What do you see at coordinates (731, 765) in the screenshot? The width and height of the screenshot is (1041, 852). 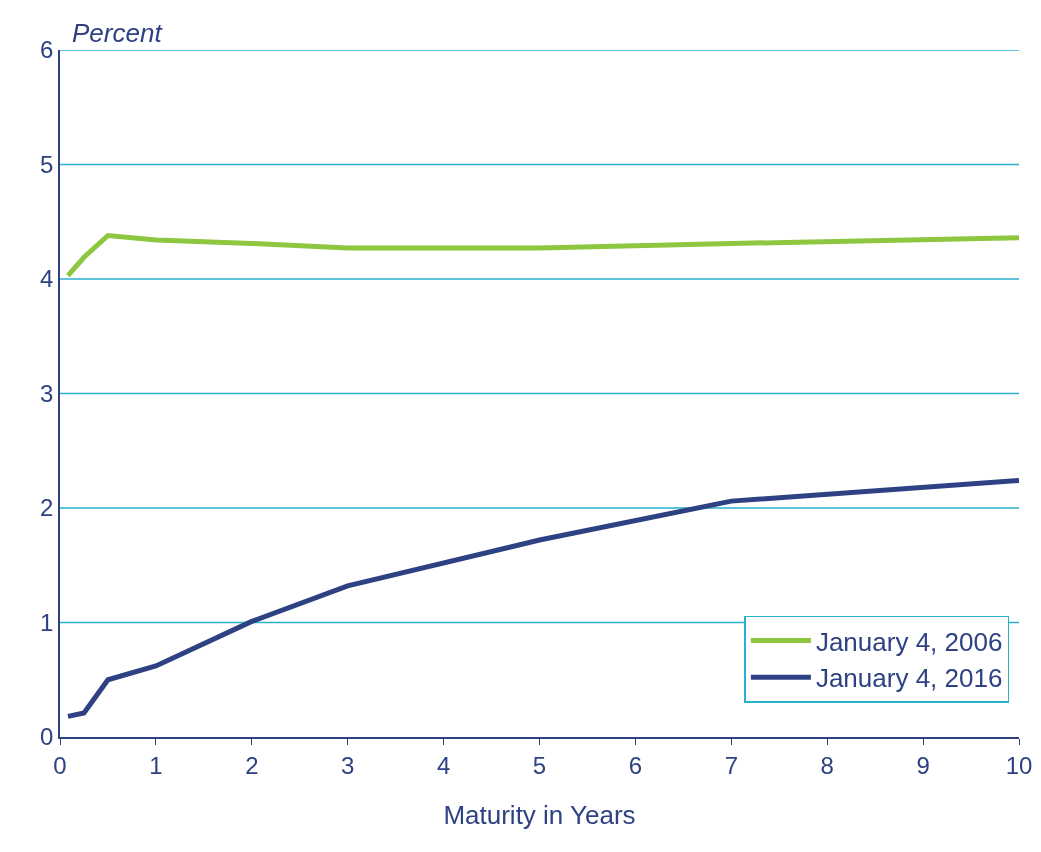 I see `x-tick-label: 7` at bounding box center [731, 765].